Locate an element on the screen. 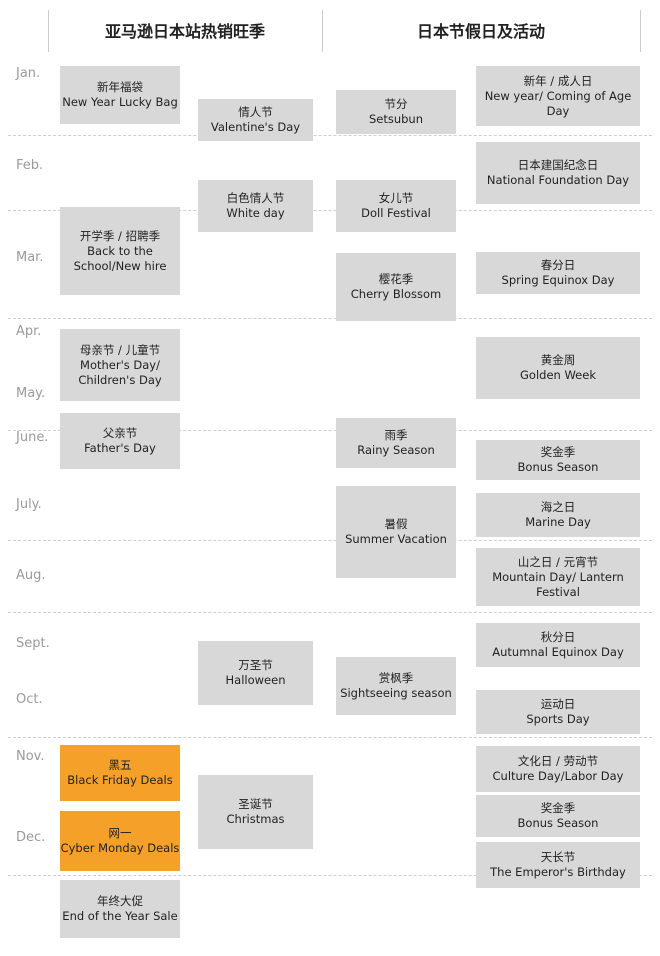 The width and height of the screenshot is (660, 956). month-label: Nov. is located at coordinates (30, 756).